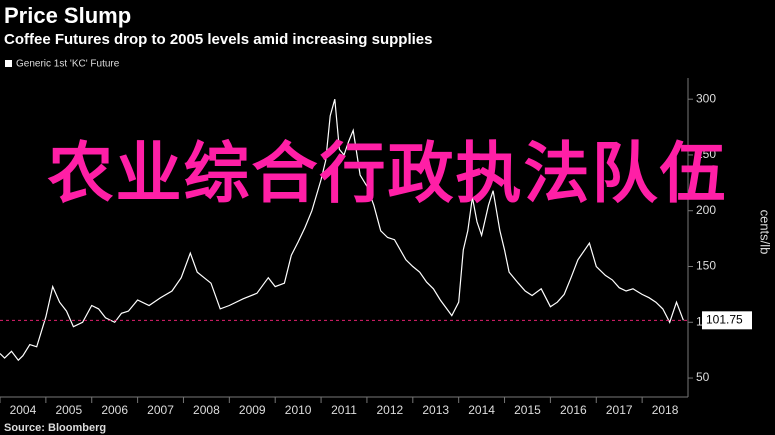 This screenshot has height=435, width=775. What do you see at coordinates (68, 410) in the screenshot?
I see `x-tick-label: 2005` at bounding box center [68, 410].